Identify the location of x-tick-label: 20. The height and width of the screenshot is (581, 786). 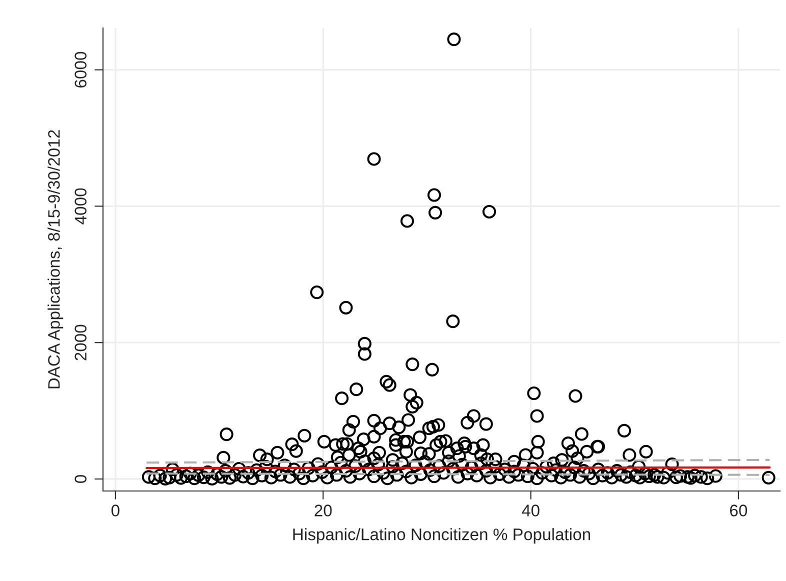
(323, 510).